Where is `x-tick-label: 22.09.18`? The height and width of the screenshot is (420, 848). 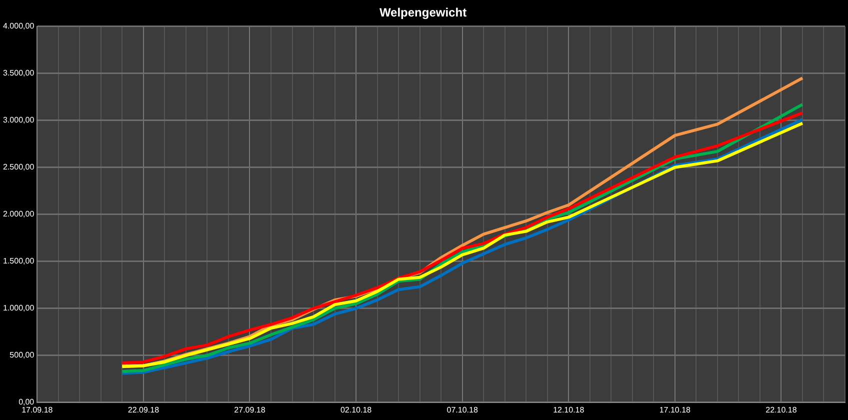
x-tick-label: 22.09.18 is located at coordinates (144, 409).